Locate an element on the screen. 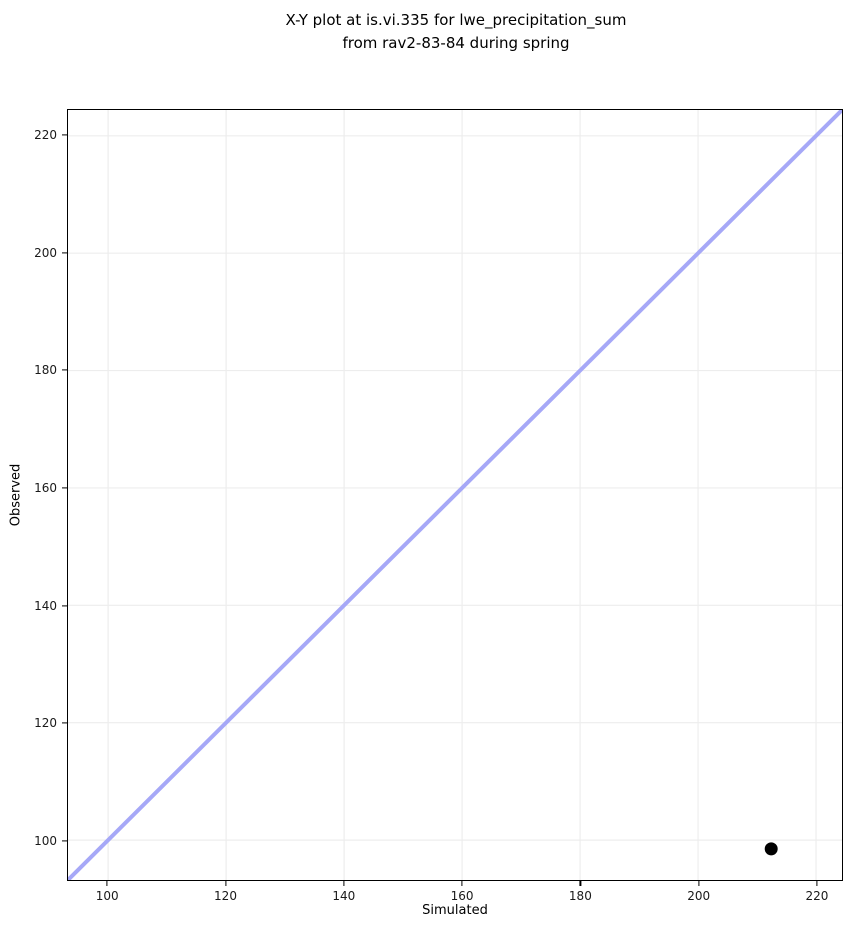 This screenshot has height=934, width=851. y-tick-label: 140 is located at coordinates (45, 605).